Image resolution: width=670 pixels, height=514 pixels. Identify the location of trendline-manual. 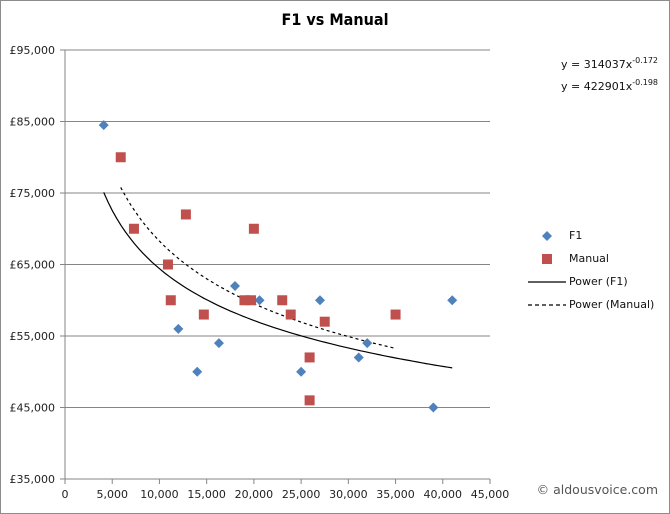
(258, 268).